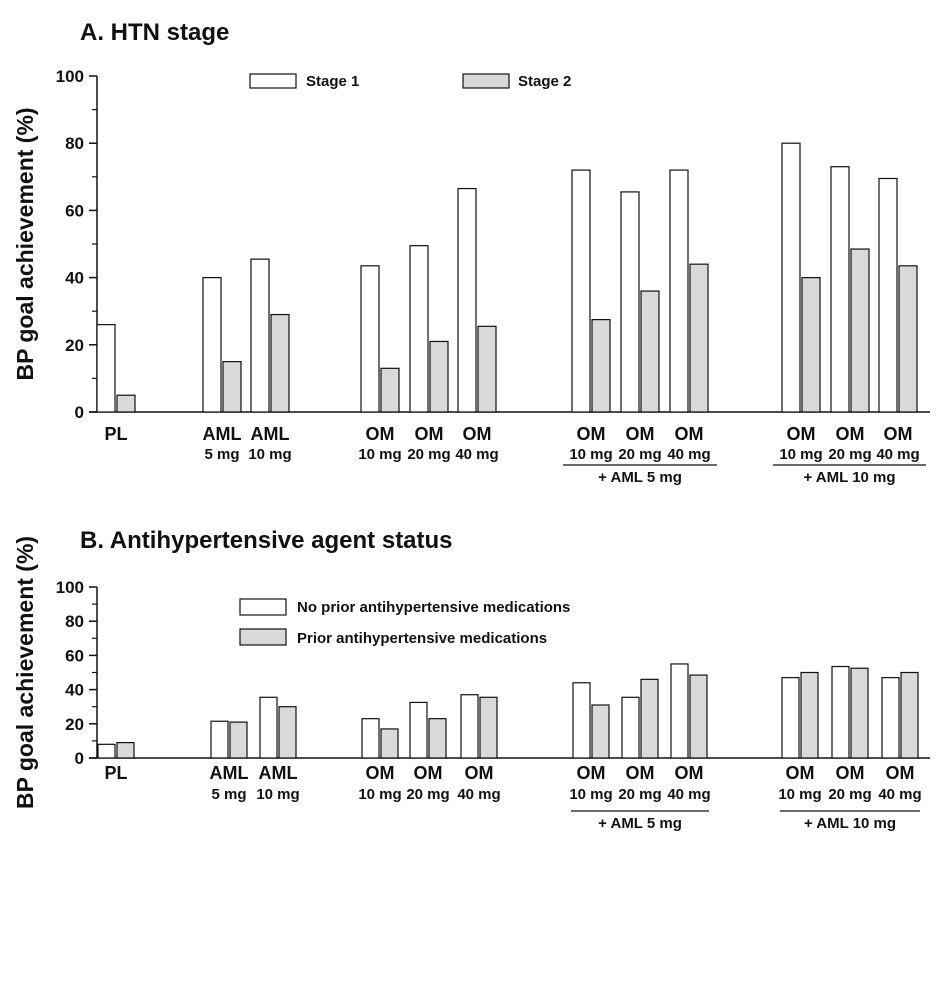 This screenshot has width=938, height=1002. Describe the element at coordinates (70, 76) in the screenshot. I see `y-tick-label: 100` at that location.